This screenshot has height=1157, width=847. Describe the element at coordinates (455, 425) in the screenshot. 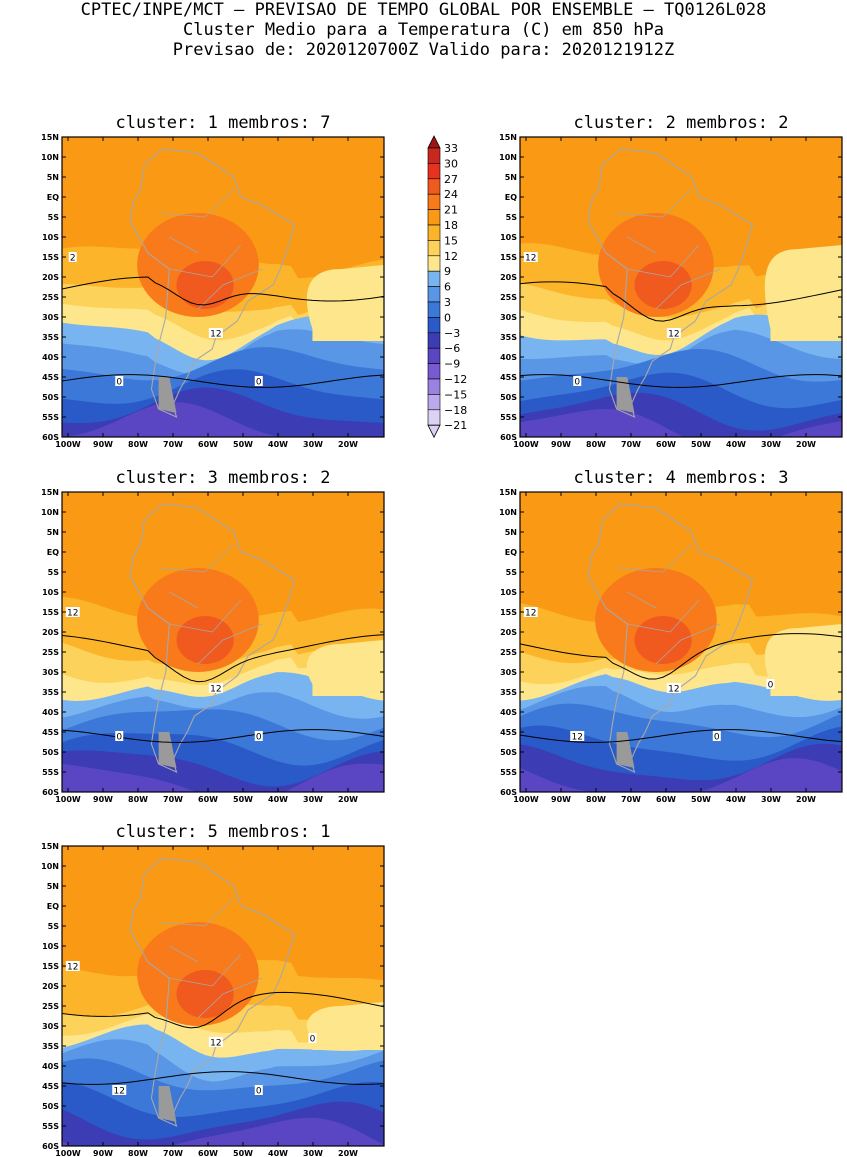

I see `colorbar-label: −21` at that location.